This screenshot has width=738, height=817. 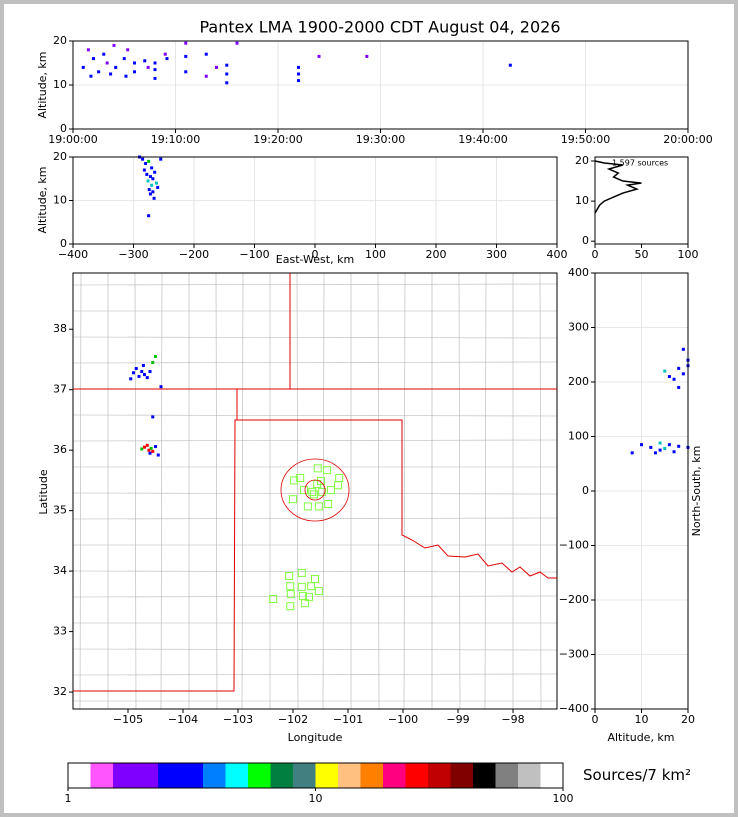 I want to click on y-tick-label: 32, so click(x=60, y=691).